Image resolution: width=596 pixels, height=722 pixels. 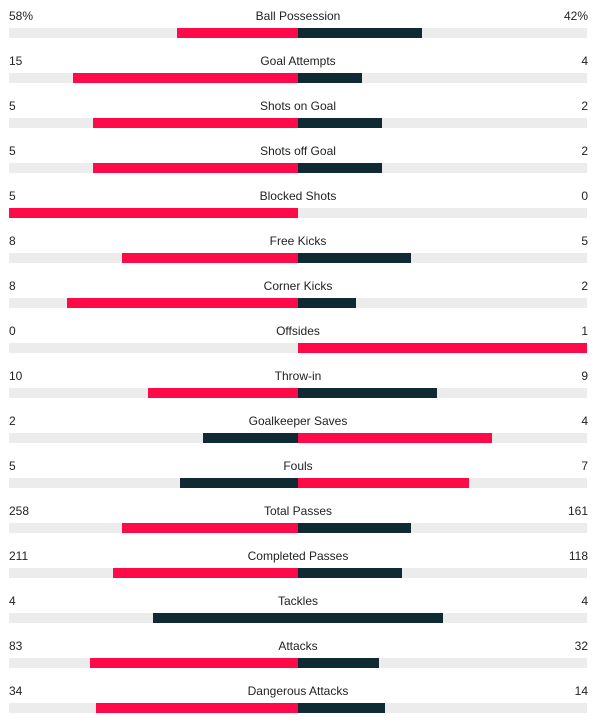 I want to click on stat-label: Free Kicks, so click(x=298, y=241).